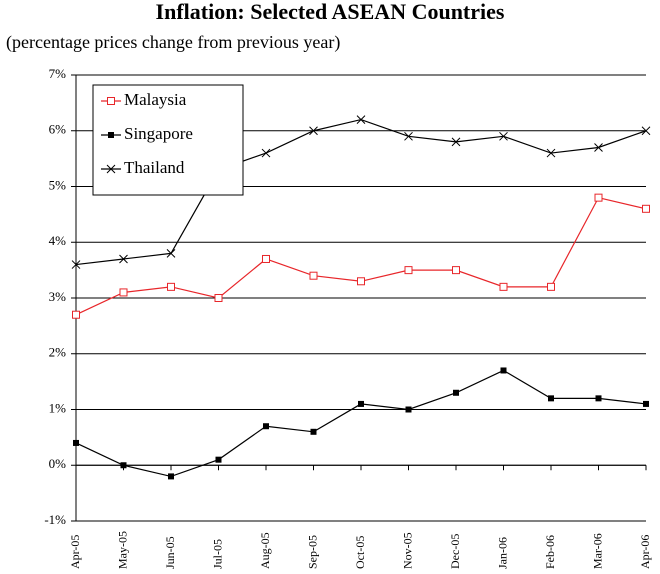  Describe the element at coordinates (170, 552) in the screenshot. I see `x-tick-label: Jun-05` at that location.